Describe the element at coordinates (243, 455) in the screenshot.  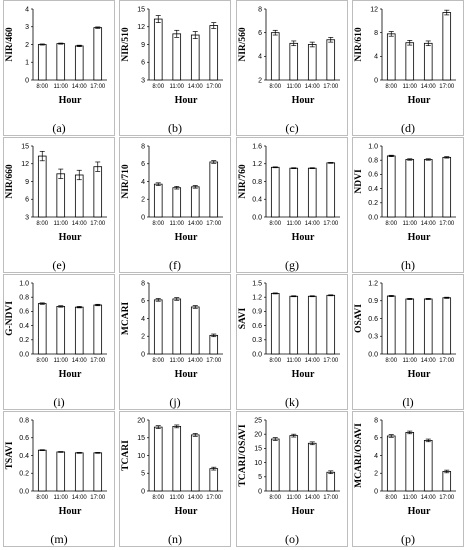
I see `y-axis-title: TCARI/OSAVI` at that location.